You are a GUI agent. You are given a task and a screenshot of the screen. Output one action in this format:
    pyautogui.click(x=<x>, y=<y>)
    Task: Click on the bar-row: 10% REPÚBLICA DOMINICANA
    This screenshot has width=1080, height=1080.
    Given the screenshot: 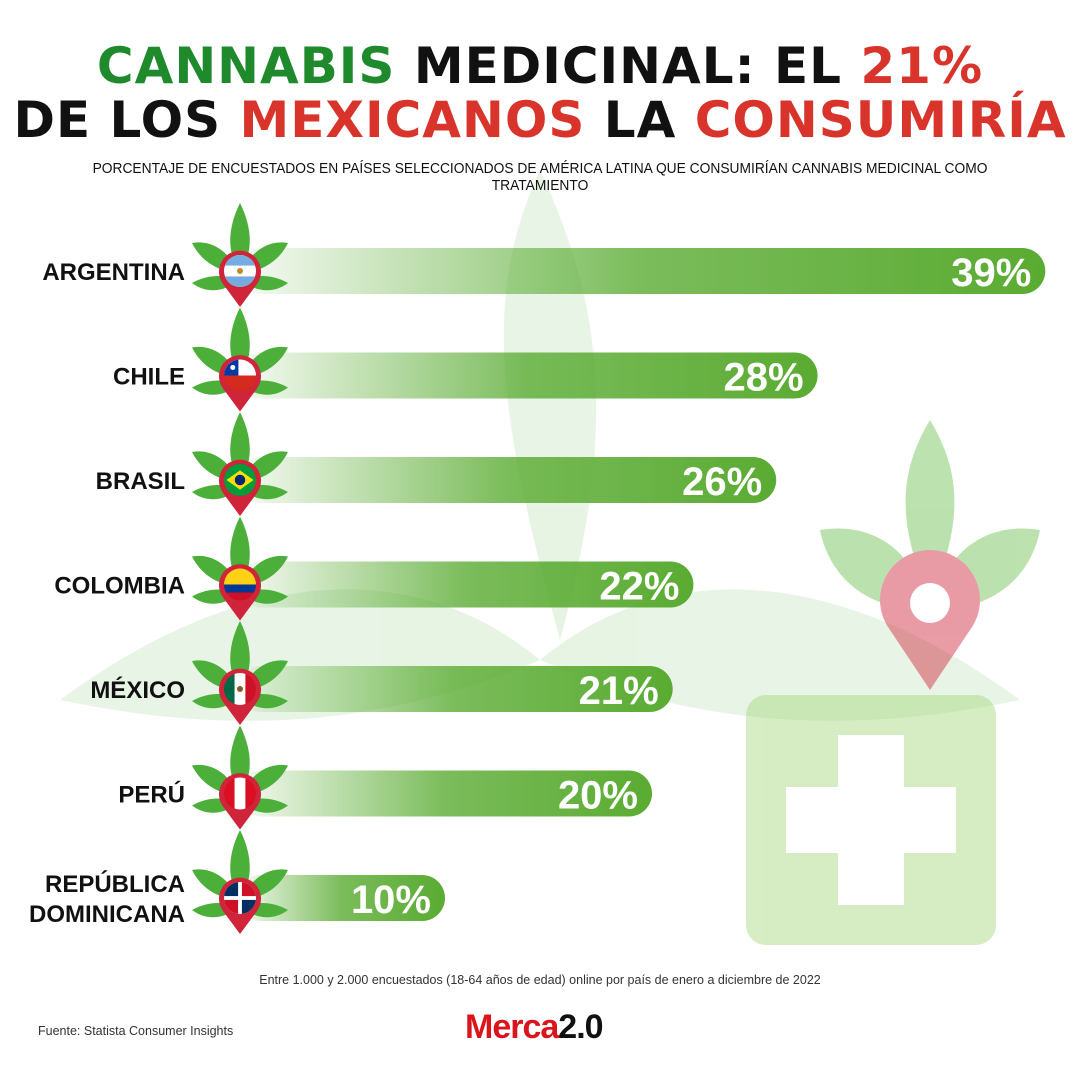 What is the action you would take?
    pyautogui.click(x=237, y=882)
    